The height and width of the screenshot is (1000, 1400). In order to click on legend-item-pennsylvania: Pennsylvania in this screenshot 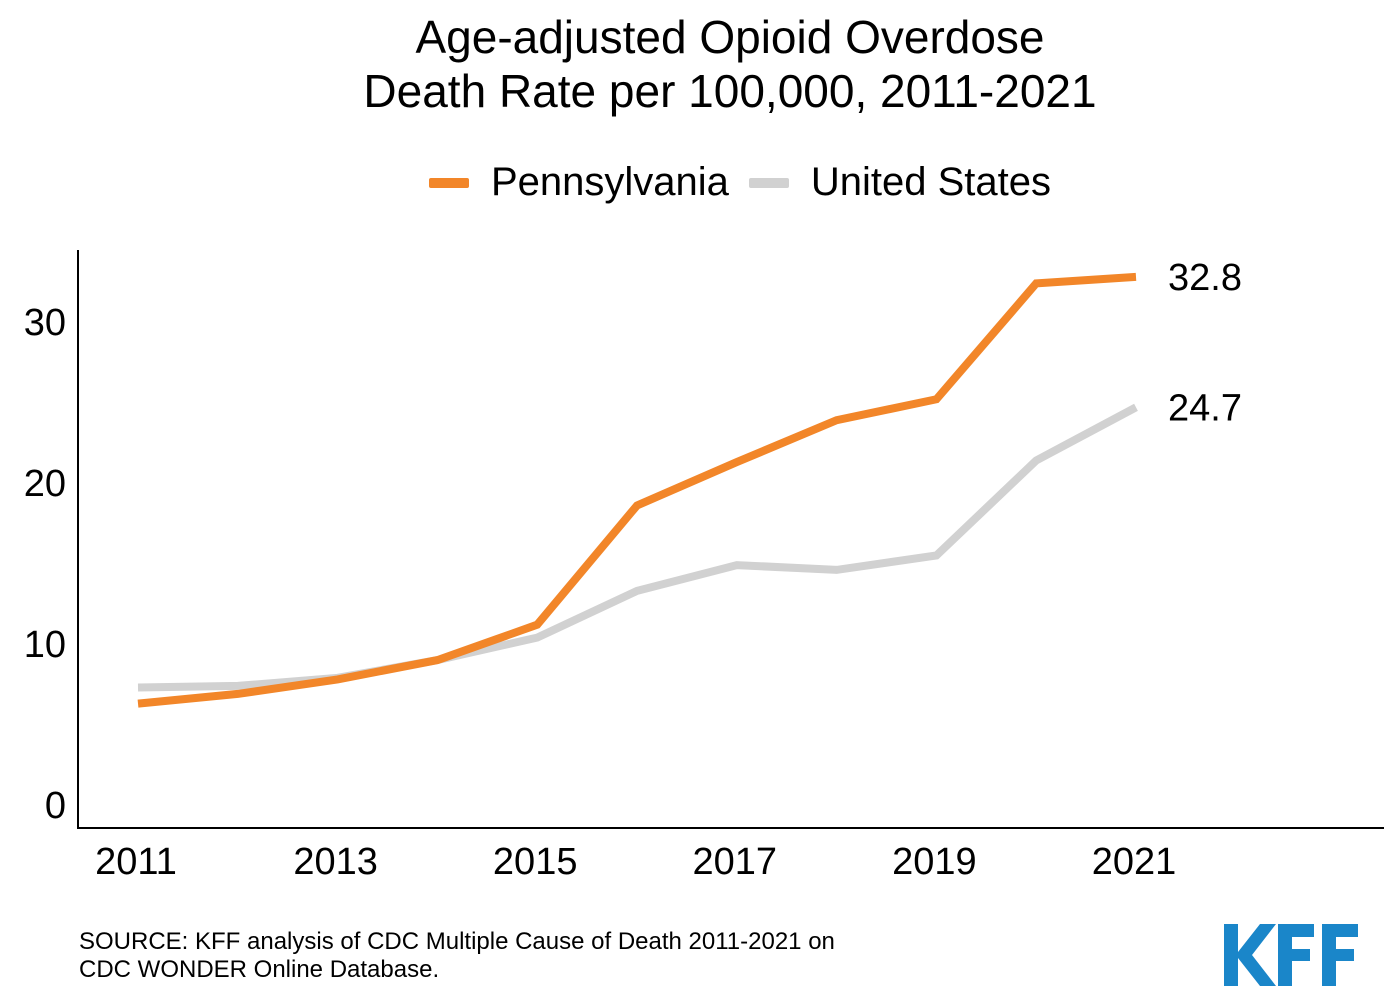, I will do `click(578, 182)`.